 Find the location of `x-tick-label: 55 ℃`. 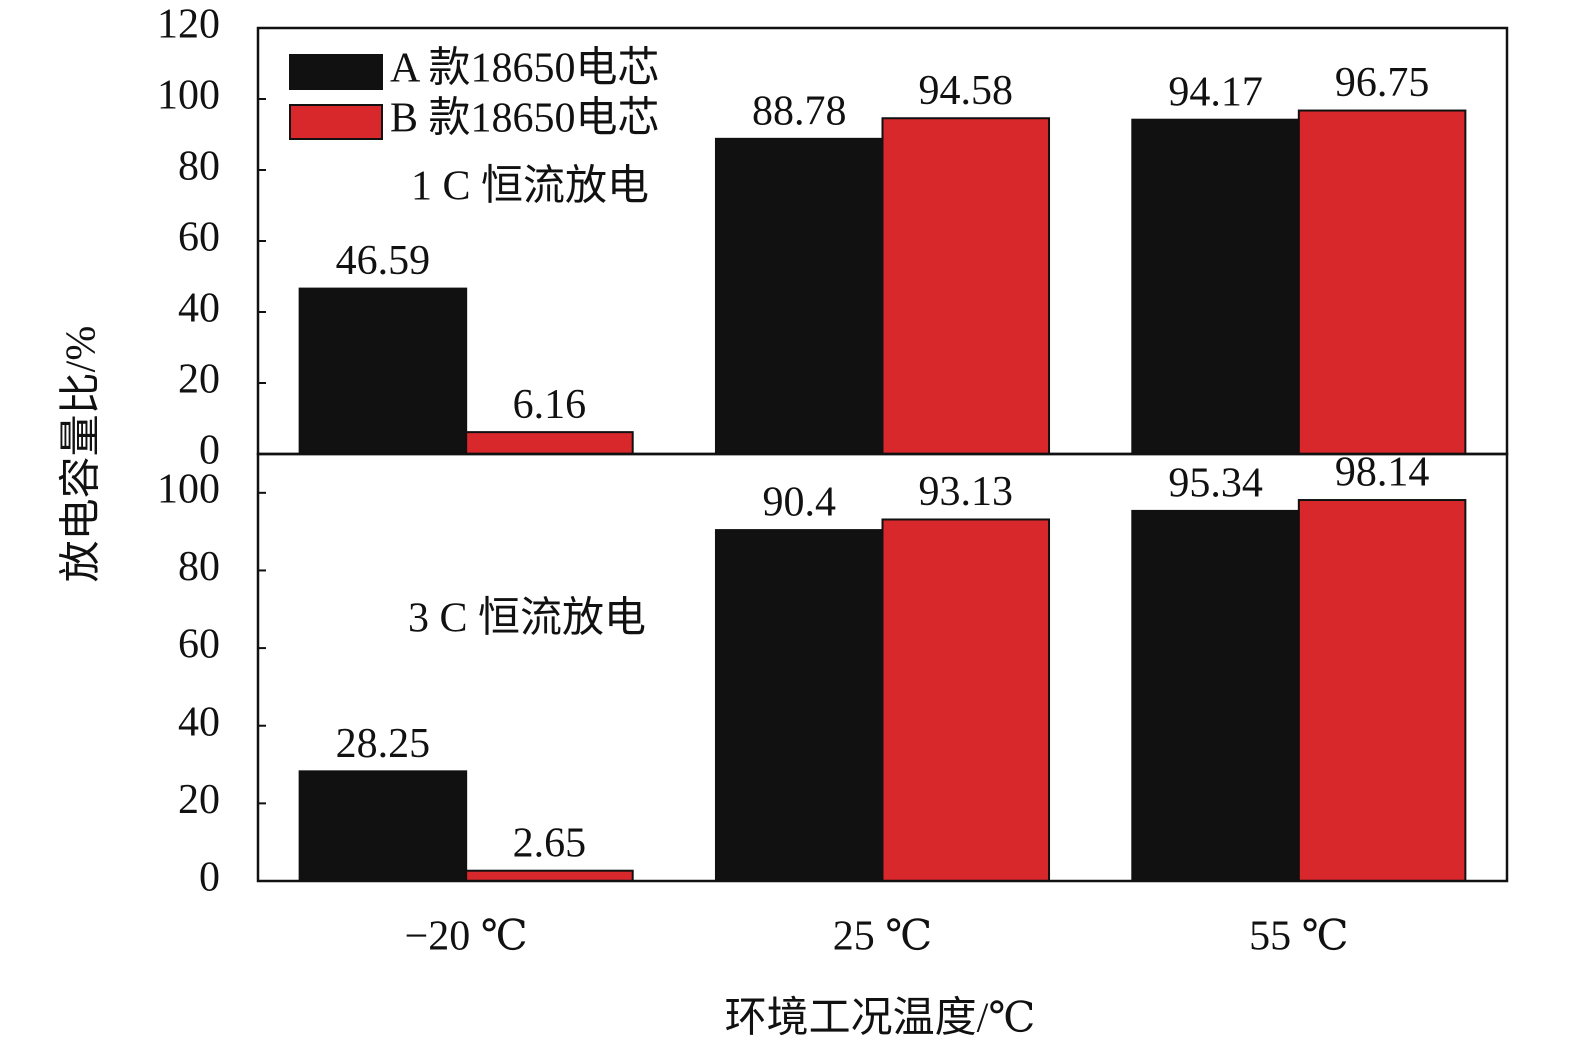

x-tick-label: 55 ℃ is located at coordinates (1298, 937).